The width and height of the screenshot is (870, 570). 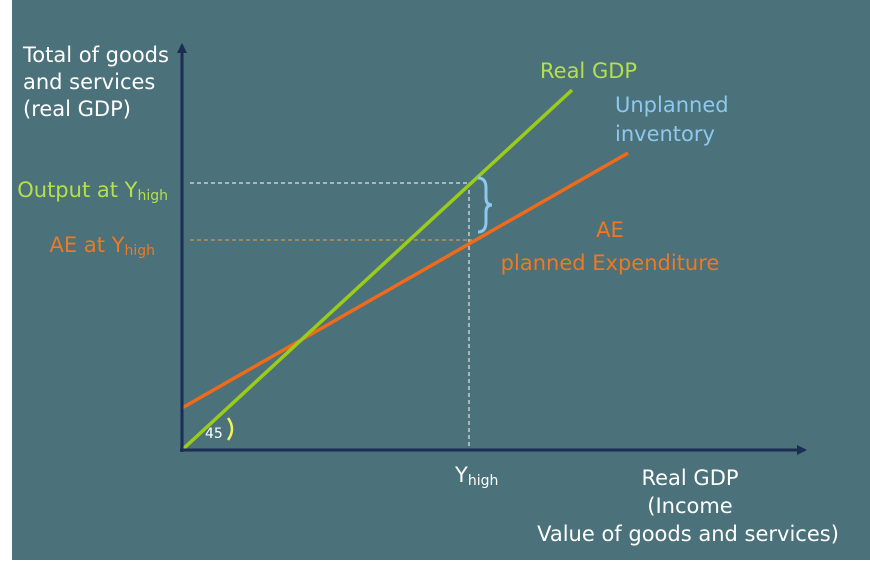 I want to click on ae-label: AE, so click(x=610, y=230).